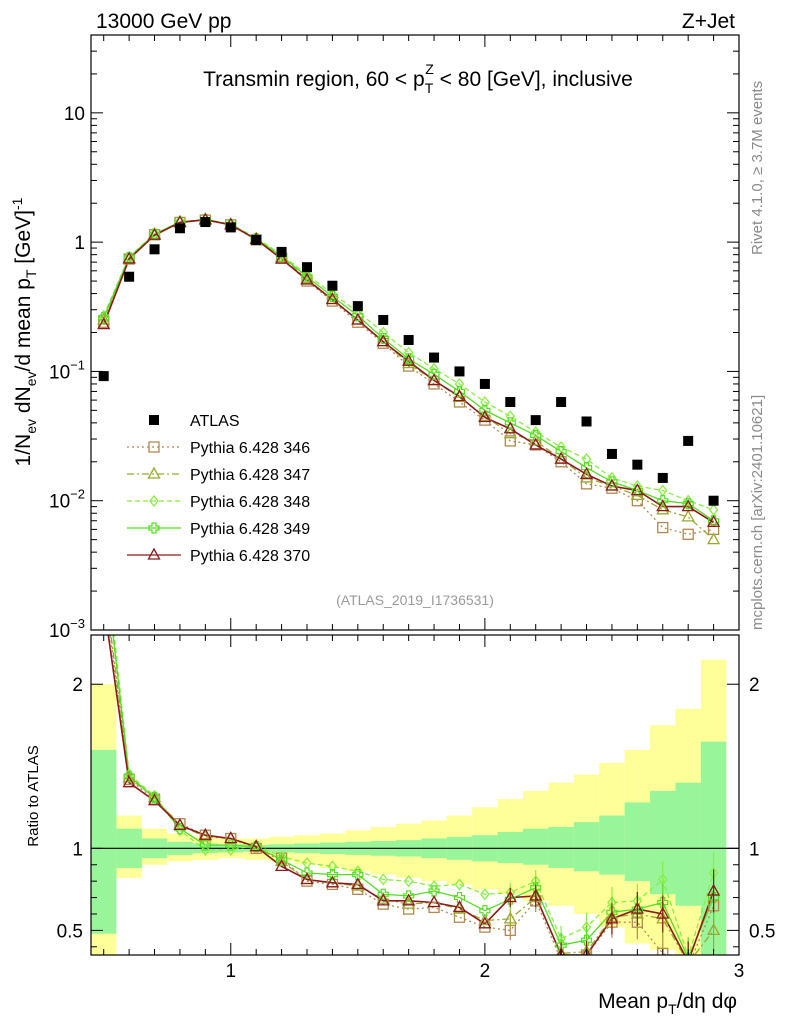 The width and height of the screenshot is (786, 1024). I want to click on y-tick-label: 10⁻², so click(67, 500).